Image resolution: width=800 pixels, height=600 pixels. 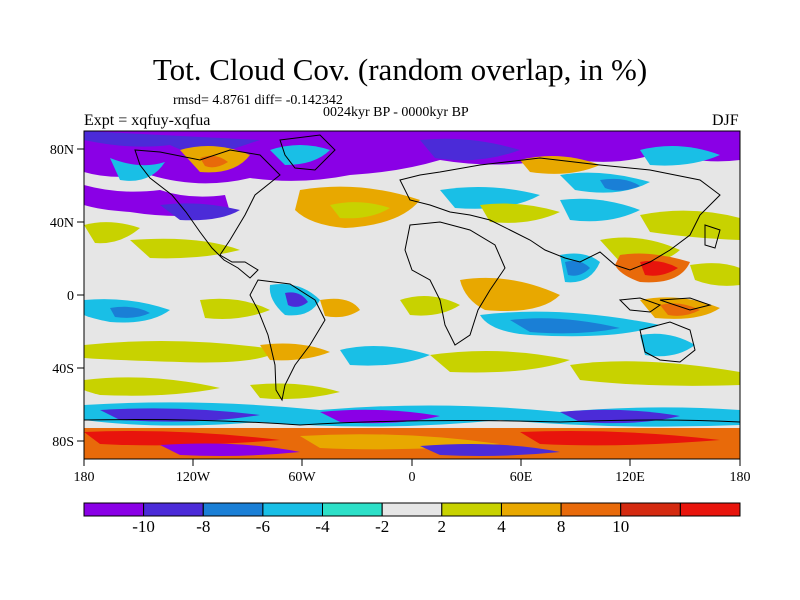 What do you see at coordinates (193, 477) in the screenshot?
I see `x-tick-label: 120W` at bounding box center [193, 477].